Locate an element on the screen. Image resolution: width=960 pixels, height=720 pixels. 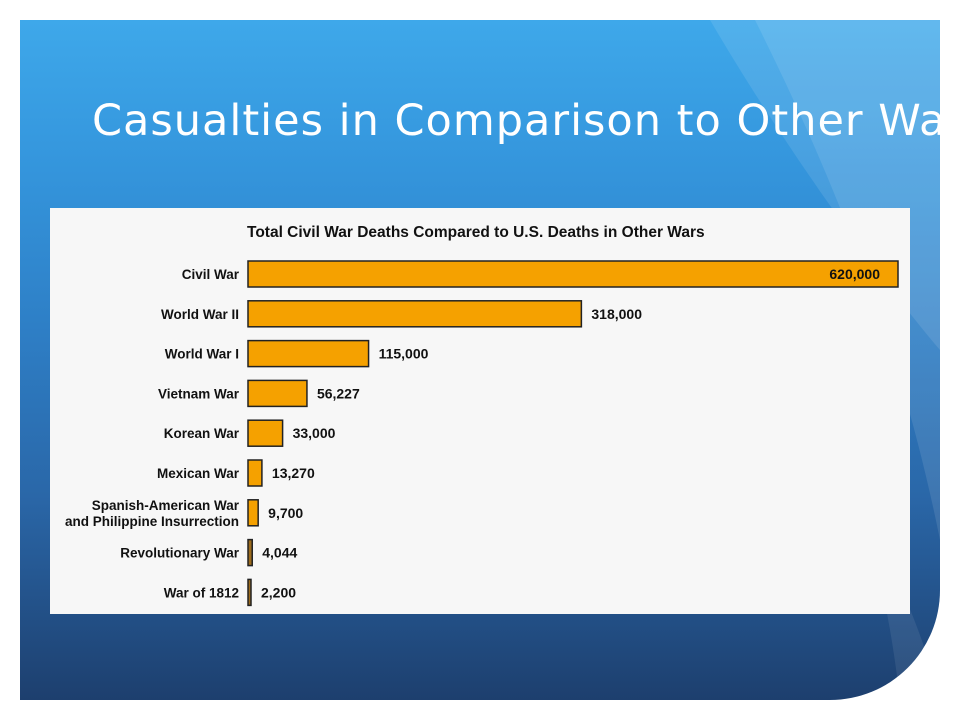
value-label-korean-war: 33,000 is located at coordinates (314, 433).